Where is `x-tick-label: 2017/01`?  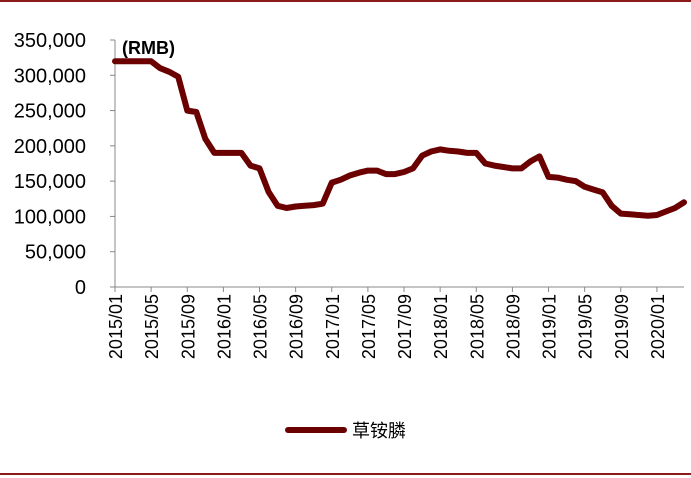
x-tick-label: 2017/01 is located at coordinates (333, 326).